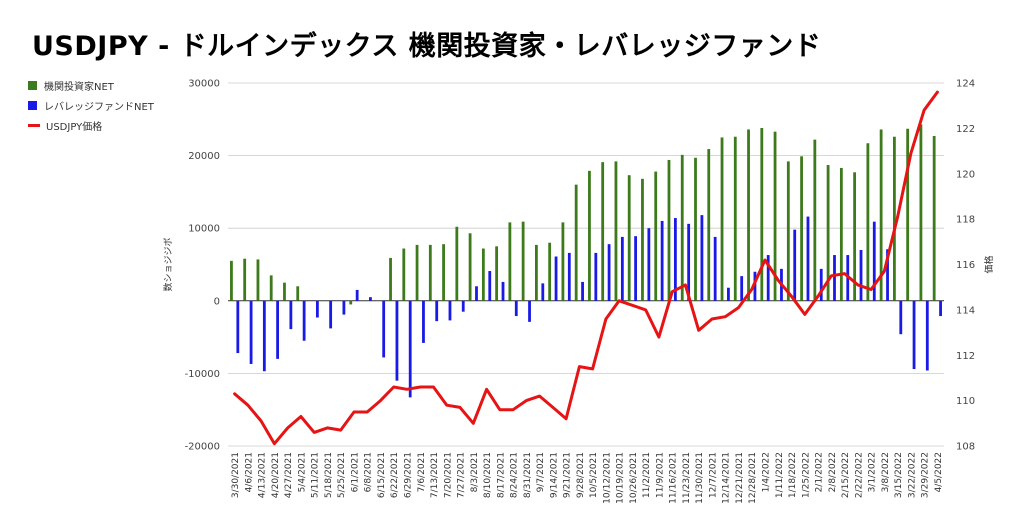 The height and width of the screenshot is (528, 1024). Describe the element at coordinates (329, 475) in the screenshot. I see `x-tick-label: 5/18/2021` at that location.